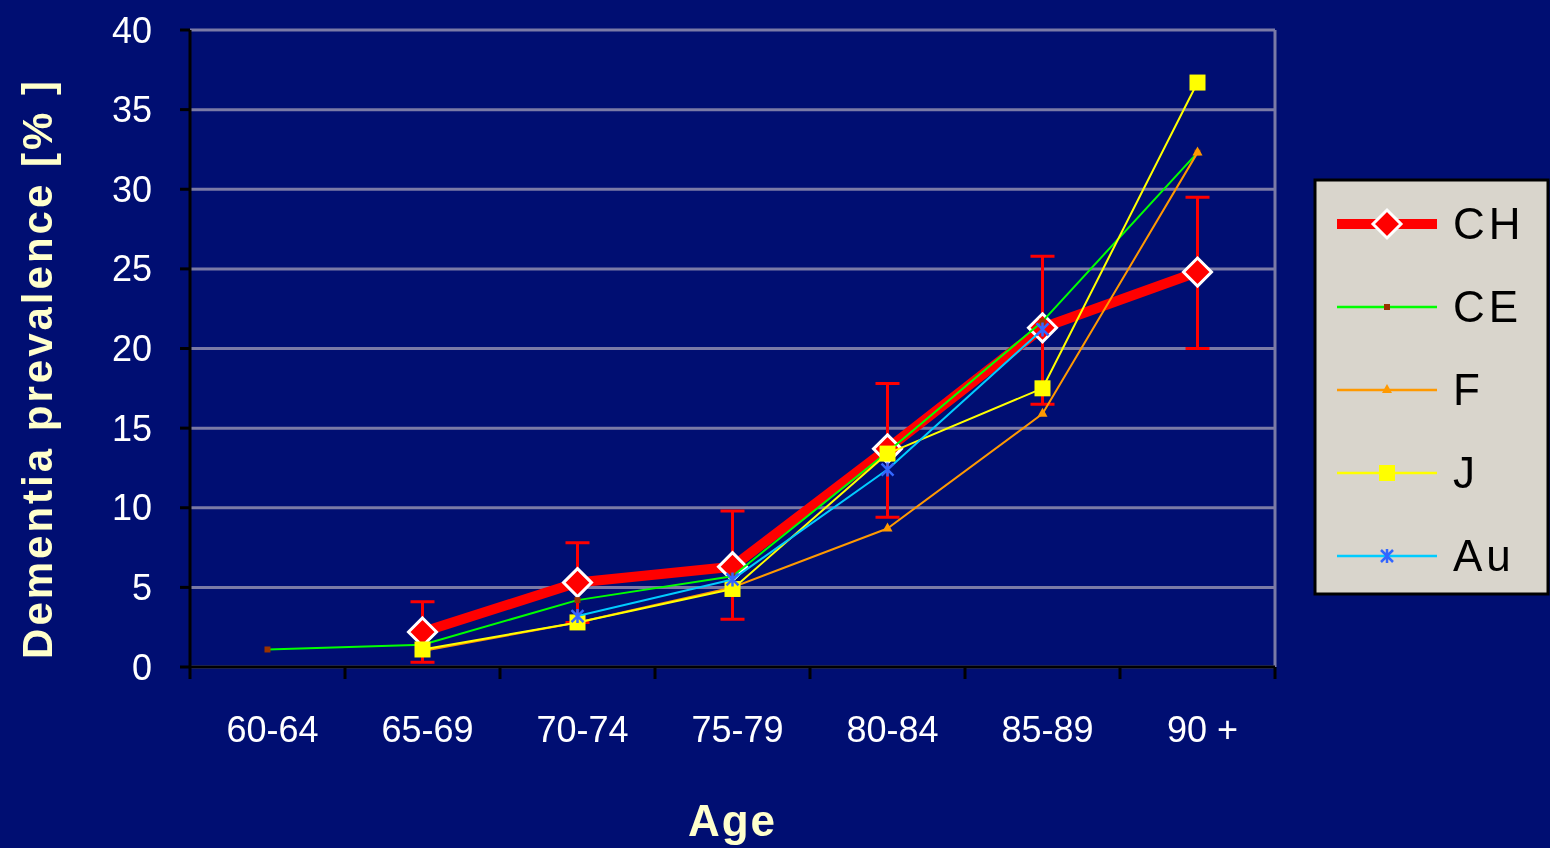  Describe the element at coordinates (272, 729) in the screenshot. I see `x-tick-label: 60-64` at that location.